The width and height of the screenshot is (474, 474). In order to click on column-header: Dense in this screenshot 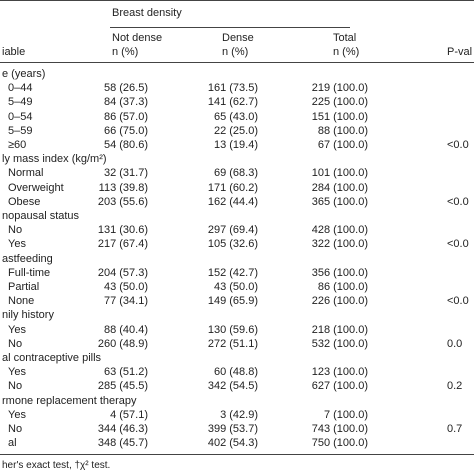, I will do `click(238, 38)`.